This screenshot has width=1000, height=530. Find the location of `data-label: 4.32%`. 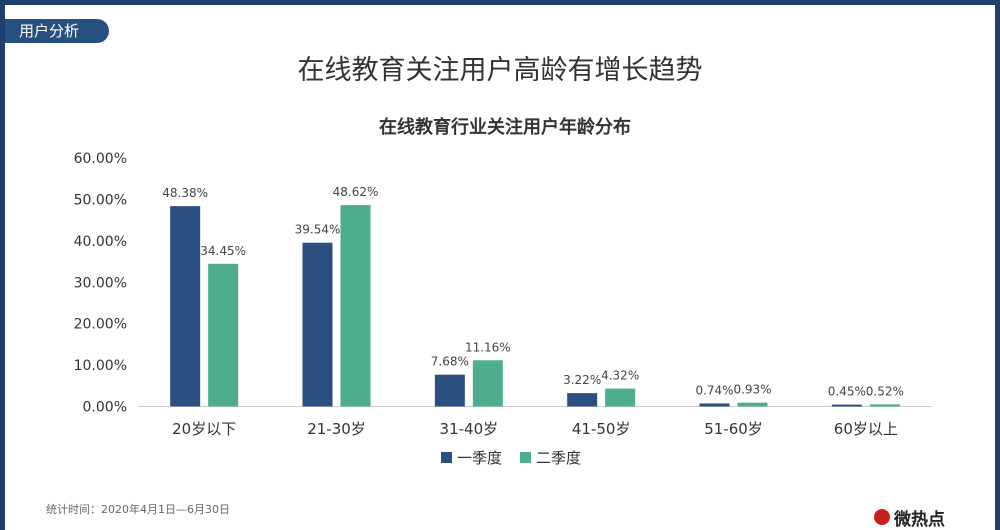

data-label: 4.32% is located at coordinates (620, 376).